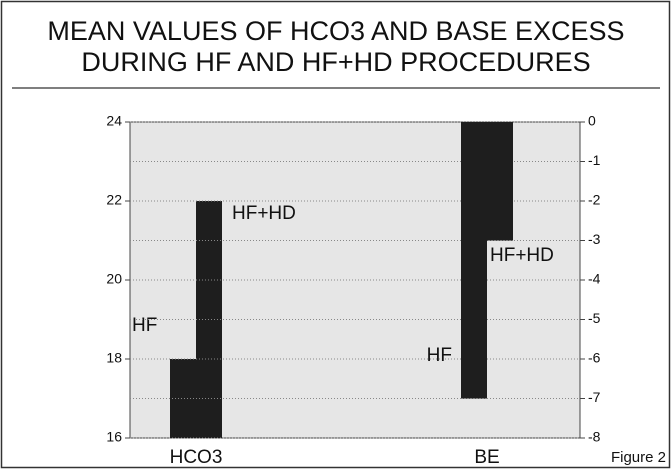 The height and width of the screenshot is (470, 672). Describe the element at coordinates (335, 31) in the screenshot. I see `chart-title: MEAN VALUES OF HCO3 AND BASE EXCESS` at that location.